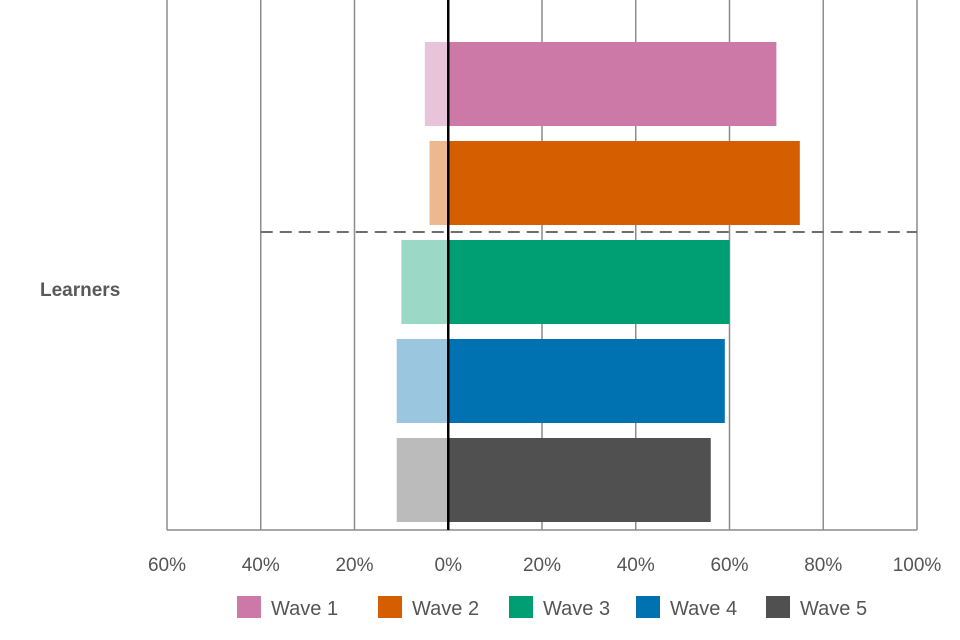 The image size is (960, 640). I want to click on legend-label-wave-1: Wave 1, so click(304, 609).